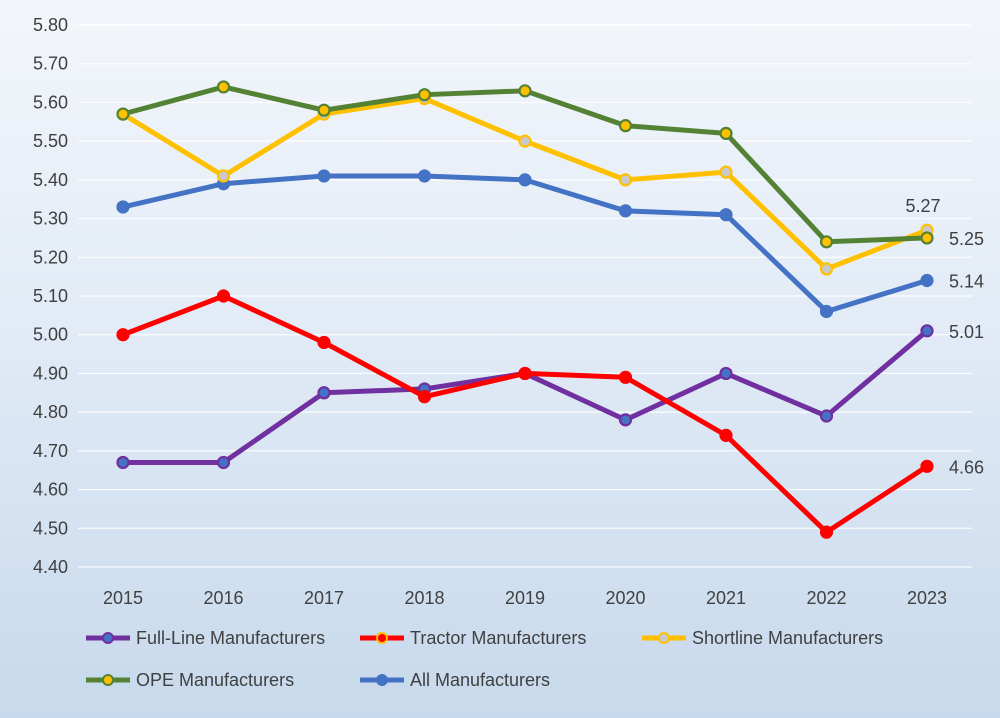  What do you see at coordinates (966, 467) in the screenshot?
I see `data-label-tractor: 4.66` at bounding box center [966, 467].